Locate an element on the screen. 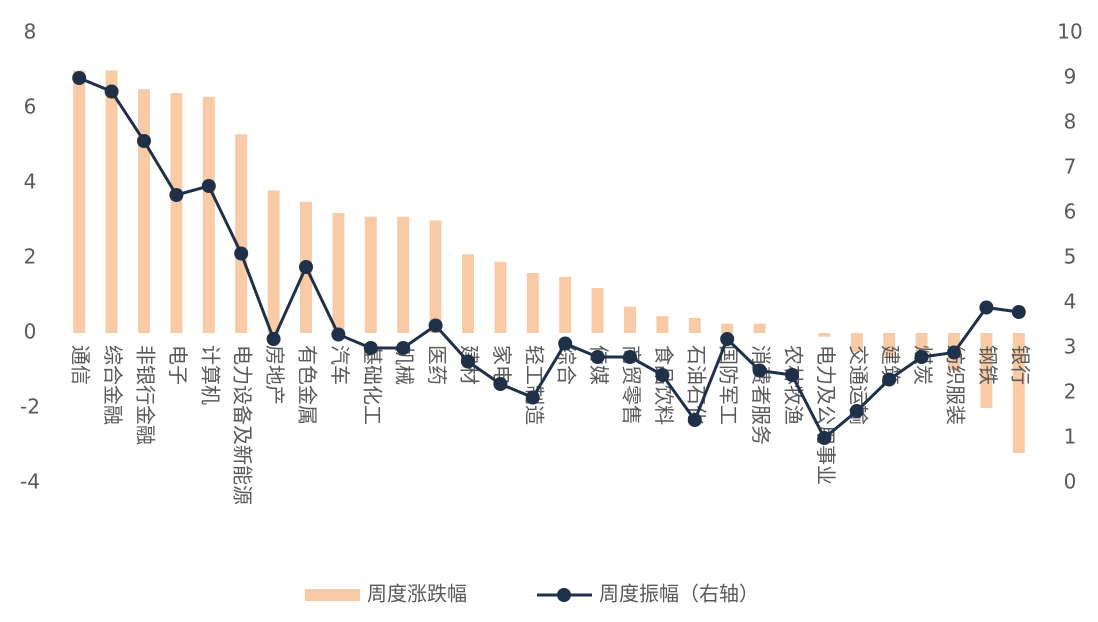 The width and height of the screenshot is (1098, 622). x-tick-label: 轻工制造 is located at coordinates (534, 385).